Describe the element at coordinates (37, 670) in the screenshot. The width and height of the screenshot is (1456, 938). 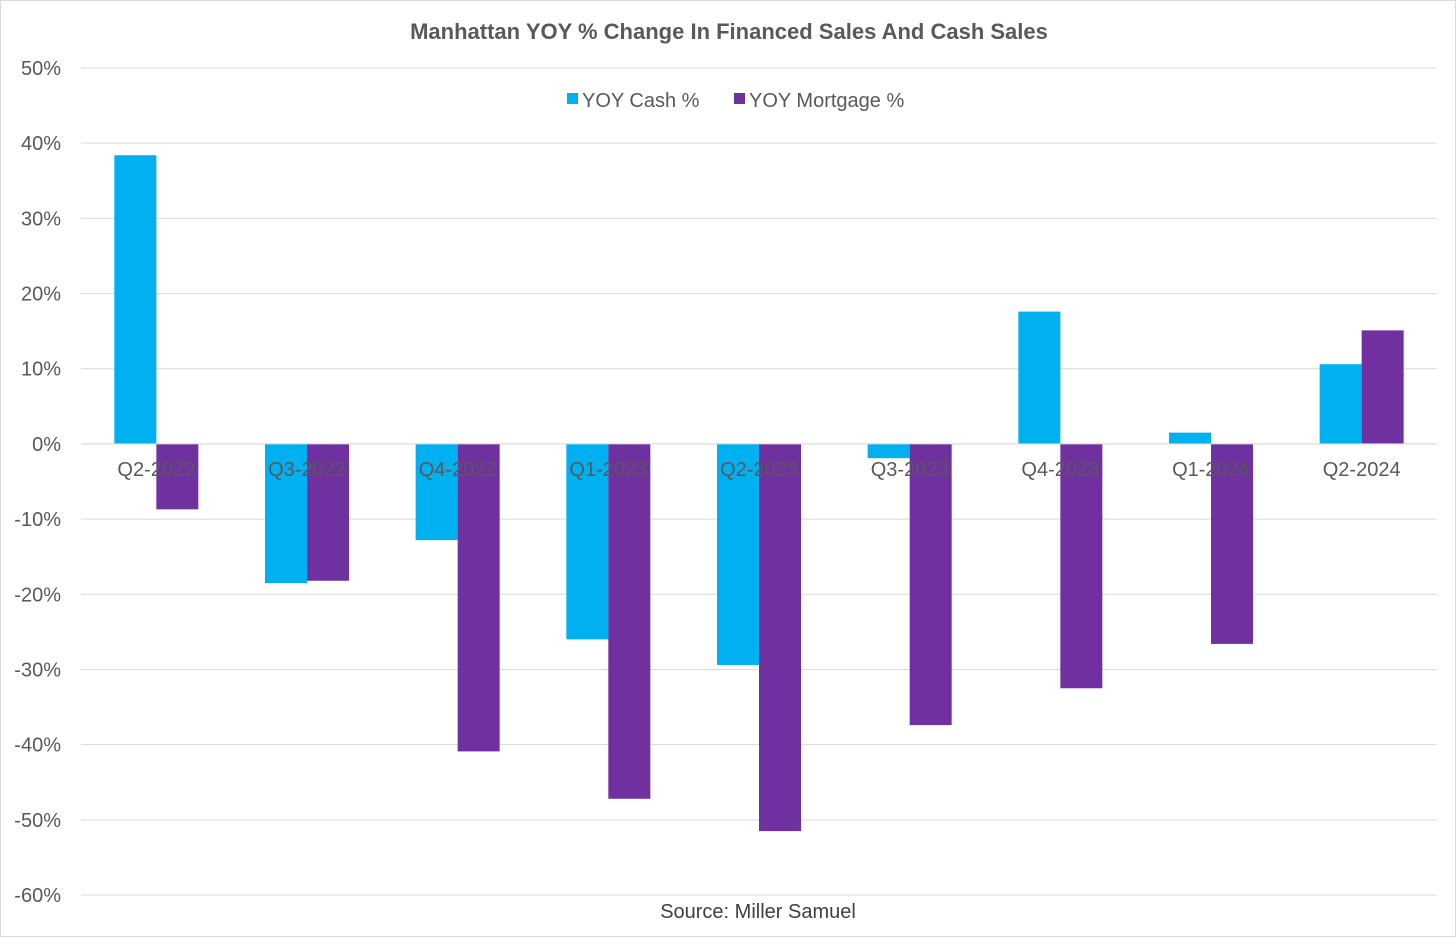
I see `y-tick-label: -30%` at that location.